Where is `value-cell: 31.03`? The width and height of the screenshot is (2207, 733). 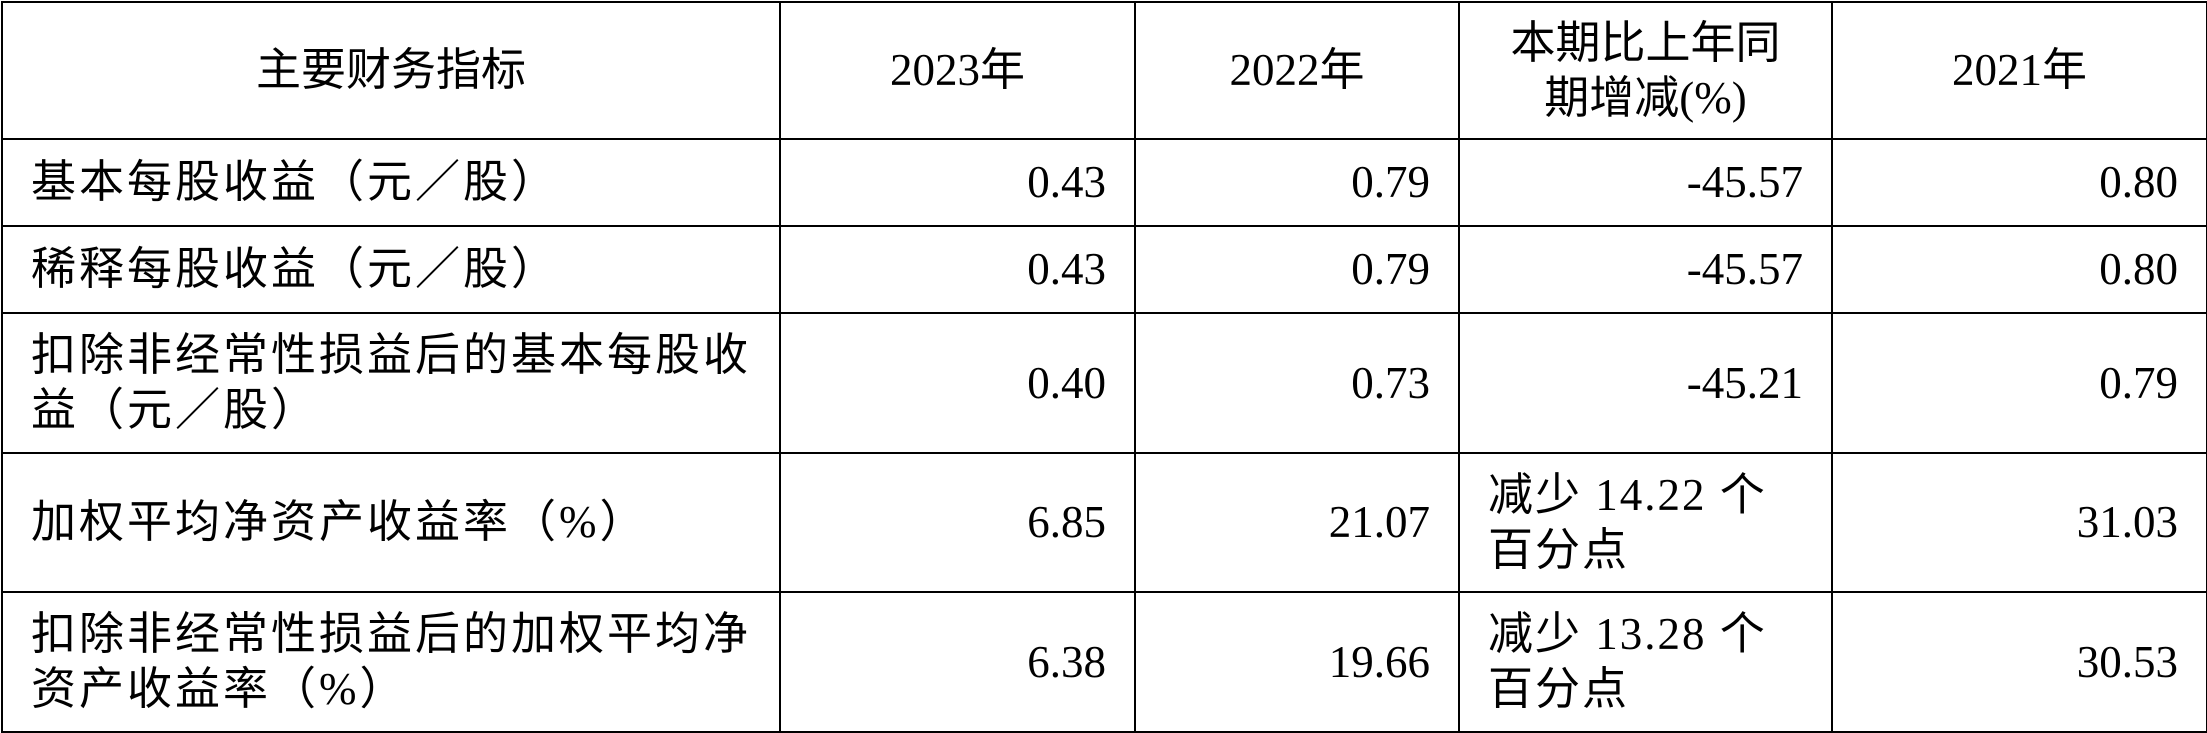
value-cell: 31.03 is located at coordinates (2019, 522).